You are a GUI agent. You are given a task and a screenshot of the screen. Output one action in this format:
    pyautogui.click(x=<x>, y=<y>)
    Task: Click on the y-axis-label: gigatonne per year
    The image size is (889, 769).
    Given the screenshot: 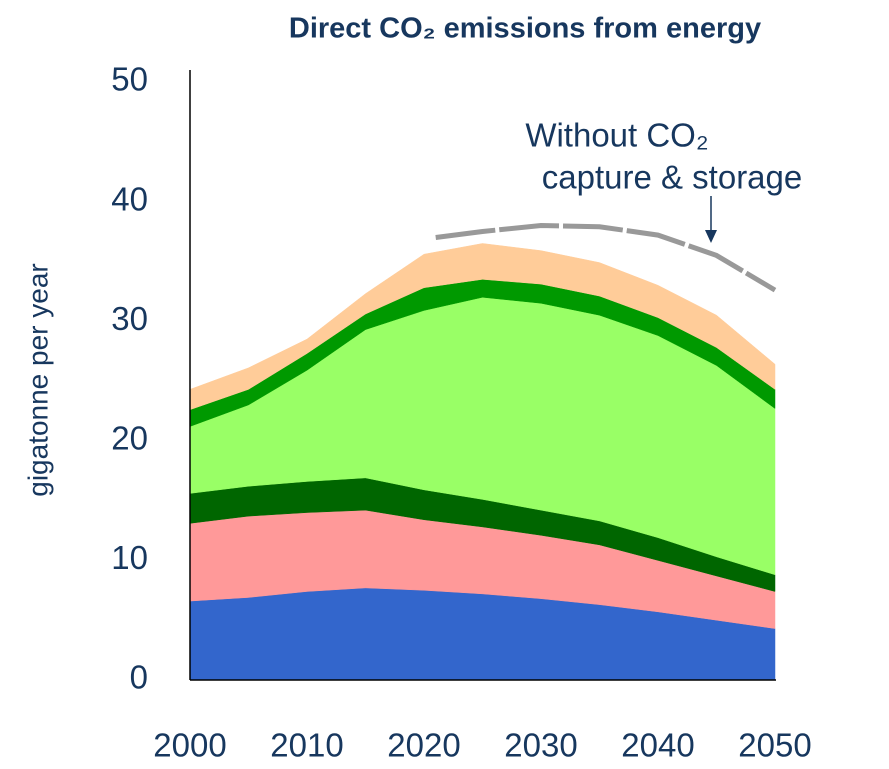 What is the action you would take?
    pyautogui.click(x=37, y=380)
    